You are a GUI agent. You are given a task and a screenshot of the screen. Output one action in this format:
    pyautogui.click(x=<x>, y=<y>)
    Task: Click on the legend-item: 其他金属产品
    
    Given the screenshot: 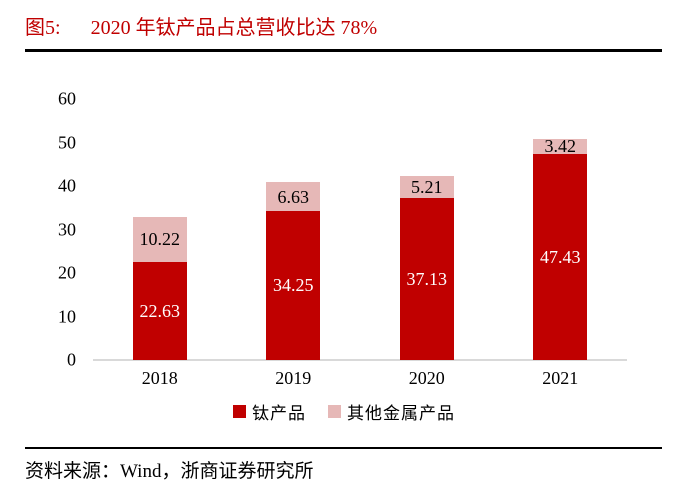 What is the action you would take?
    pyautogui.click(x=391, y=411)
    